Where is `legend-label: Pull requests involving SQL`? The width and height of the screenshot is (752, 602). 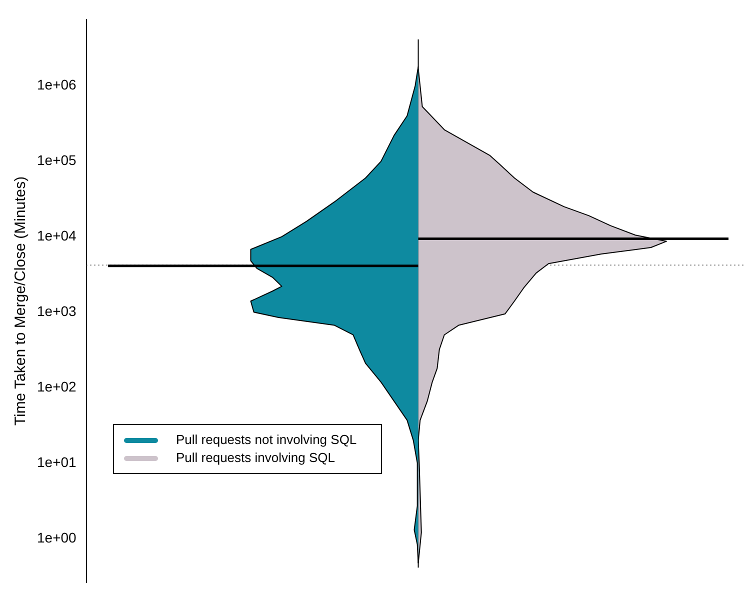 legend-label: Pull requests involving SQL is located at coordinates (255, 458).